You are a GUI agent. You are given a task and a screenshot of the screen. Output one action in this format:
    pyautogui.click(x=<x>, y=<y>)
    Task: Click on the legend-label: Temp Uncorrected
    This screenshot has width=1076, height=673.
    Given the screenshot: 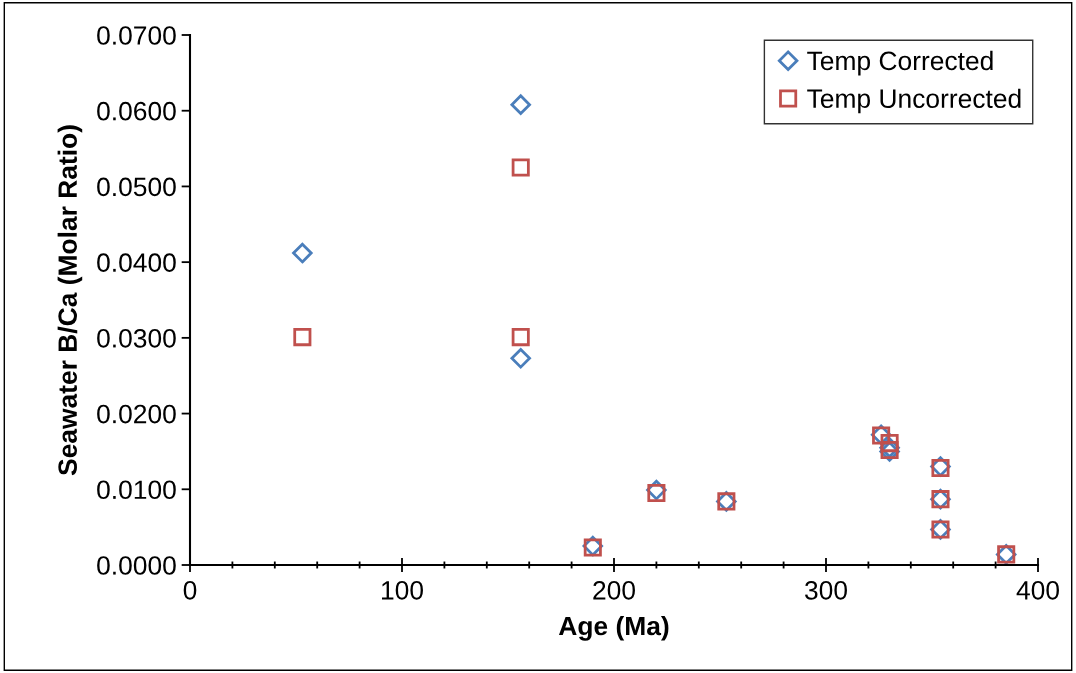 What is the action you would take?
    pyautogui.click(x=914, y=101)
    